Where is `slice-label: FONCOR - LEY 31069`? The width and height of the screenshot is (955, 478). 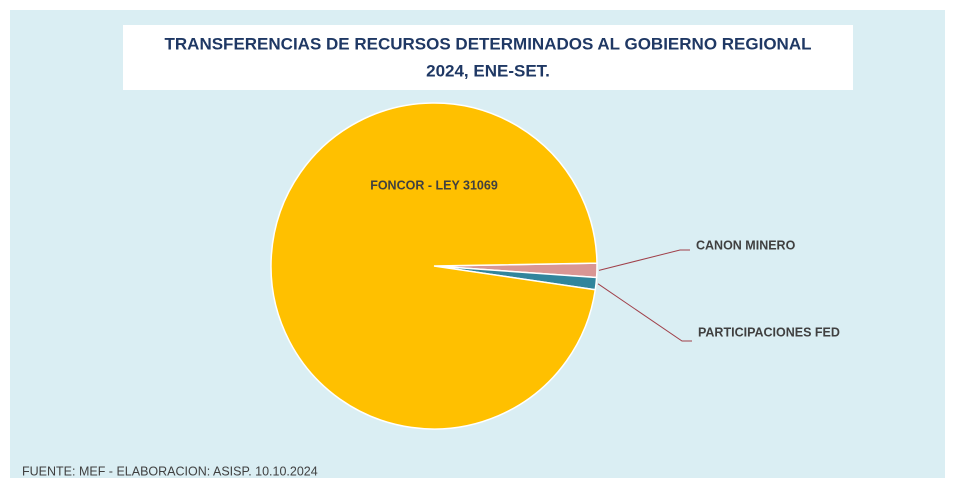 slice-label: FONCOR - LEY 31069 is located at coordinates (434, 185).